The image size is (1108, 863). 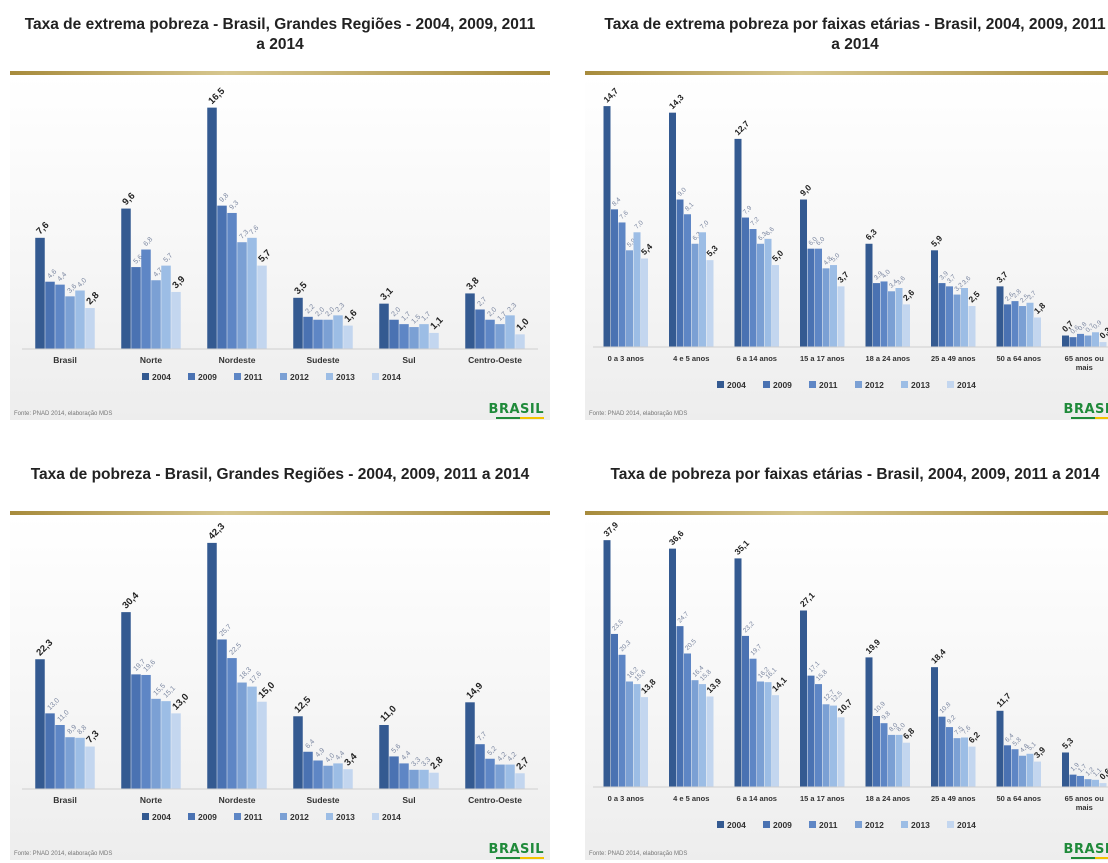 I want to click on data-label: 0,7, so click(x=1090, y=328).